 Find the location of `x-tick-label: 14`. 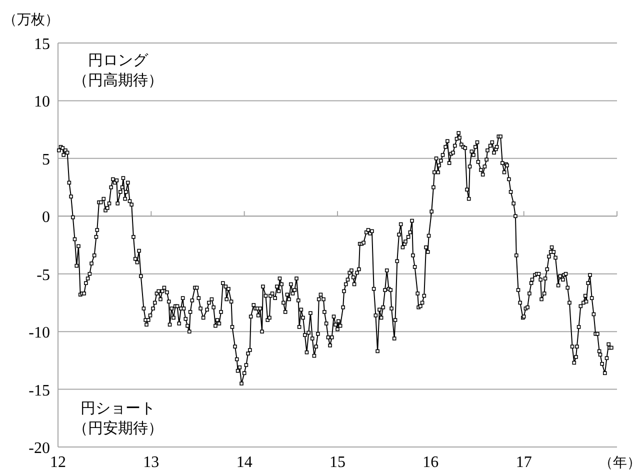

x-tick-label: 14 is located at coordinates (244, 462).